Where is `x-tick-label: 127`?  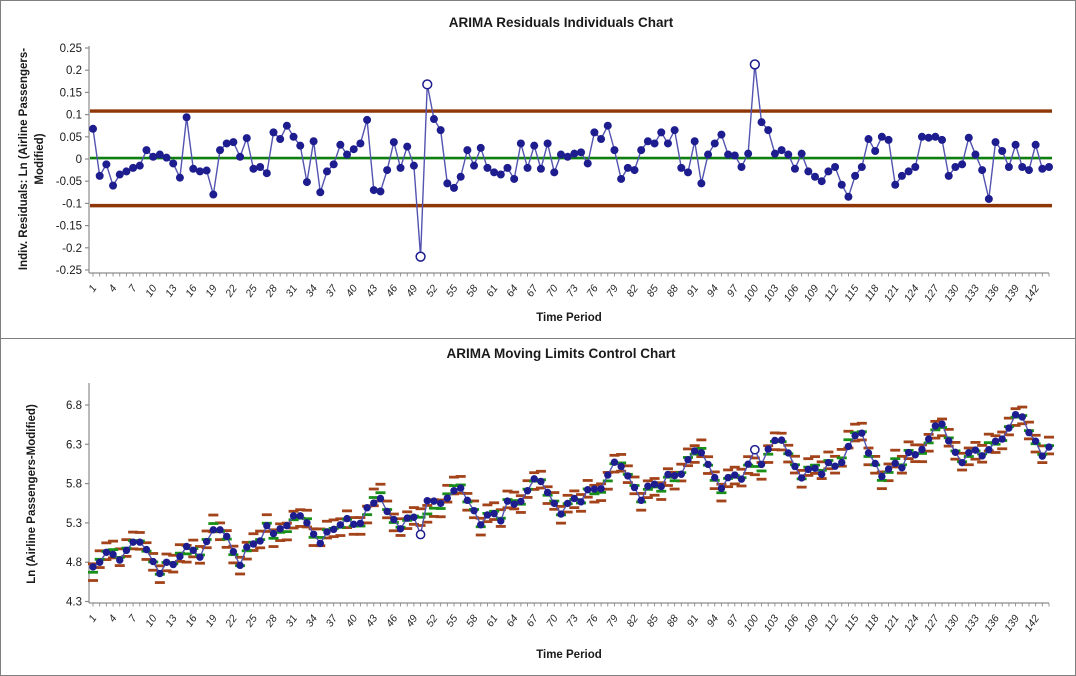
x-tick-label: 127 is located at coordinates (932, 293).